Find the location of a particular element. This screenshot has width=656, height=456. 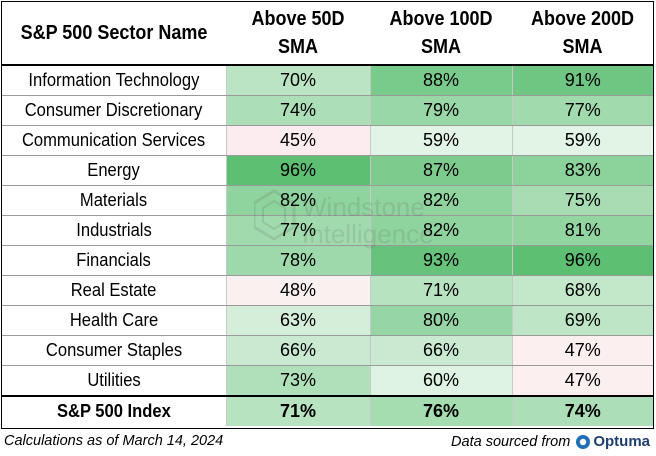

sector-row-energy: Energy 96% 87% 83% is located at coordinates (327, 170).